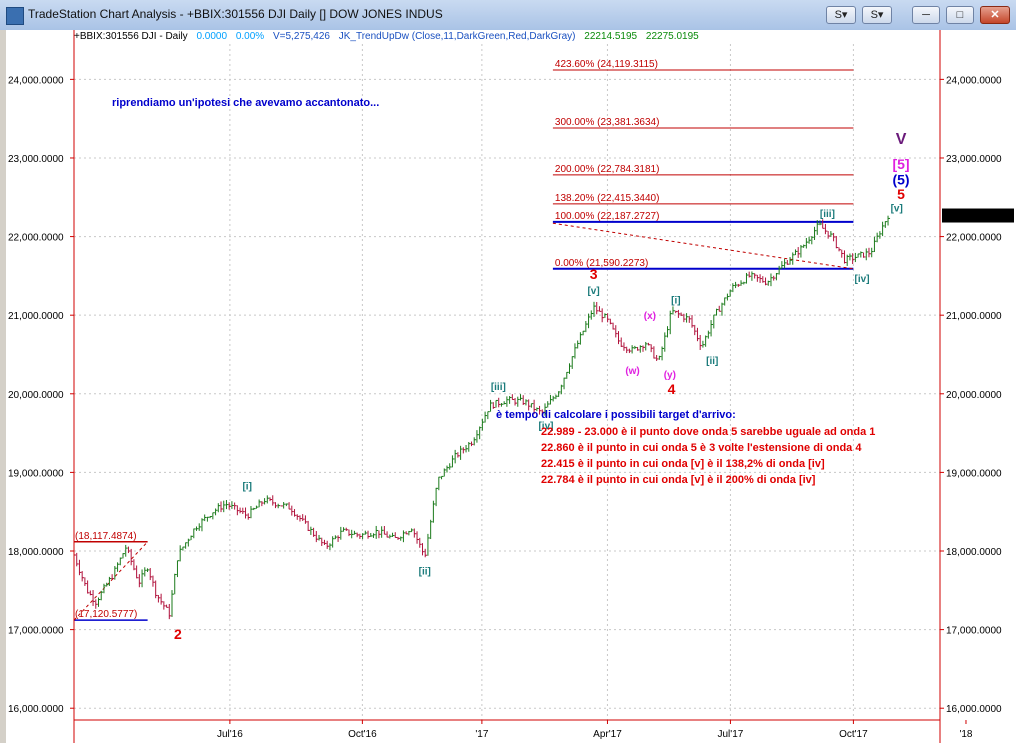 The height and width of the screenshot is (743, 1016). Describe the element at coordinates (106, 536) in the screenshot. I see `left-level-label-0: (18,117.4874)` at that location.